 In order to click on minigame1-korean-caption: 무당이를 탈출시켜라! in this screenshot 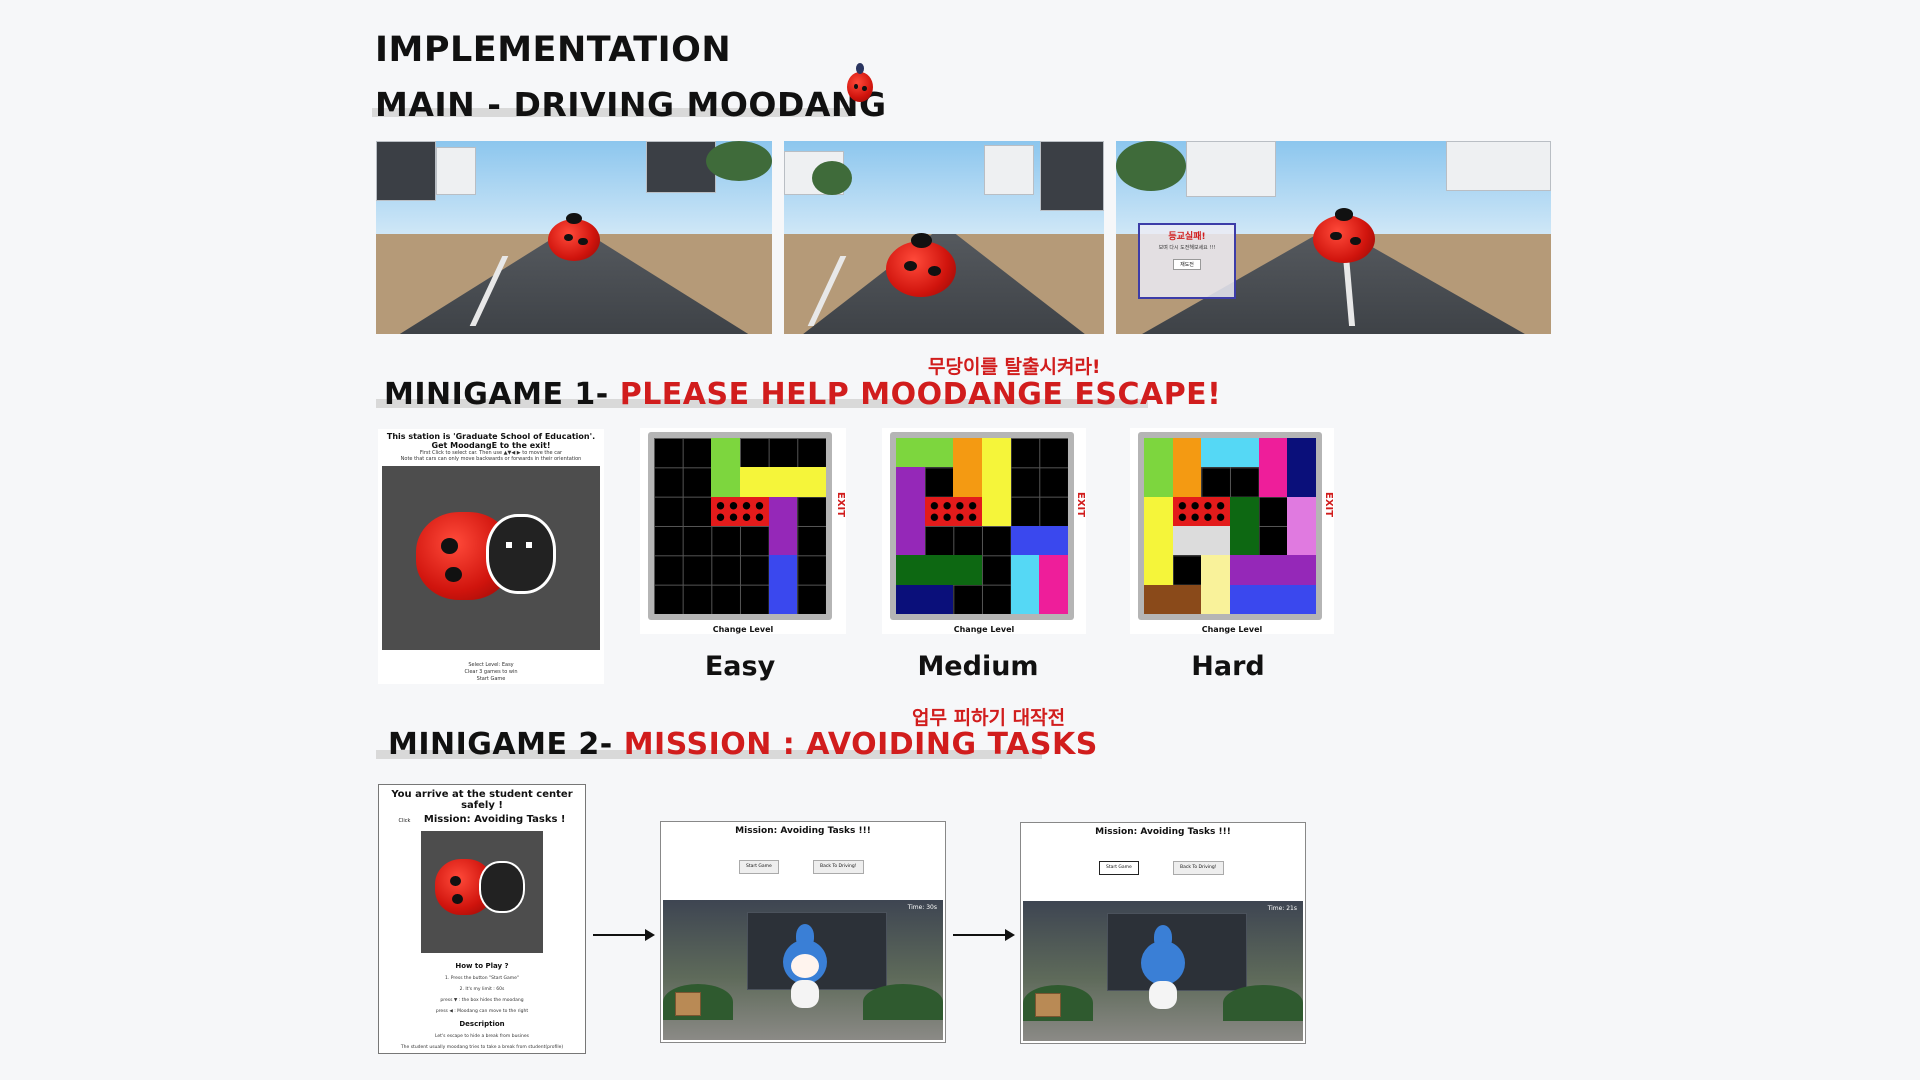, I will do `click(1014, 367)`.